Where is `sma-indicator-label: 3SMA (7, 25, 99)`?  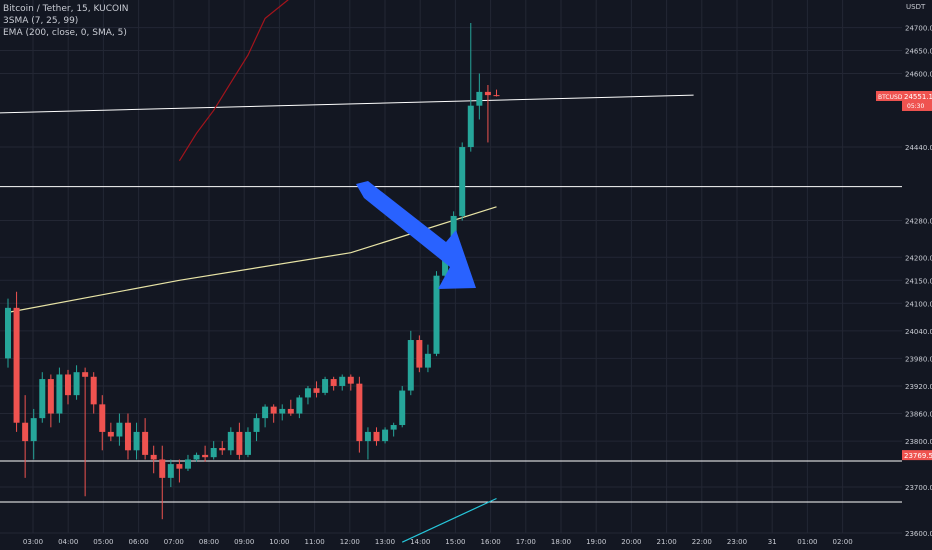 sma-indicator-label: 3SMA (7, 25, 99) is located at coordinates (41, 21).